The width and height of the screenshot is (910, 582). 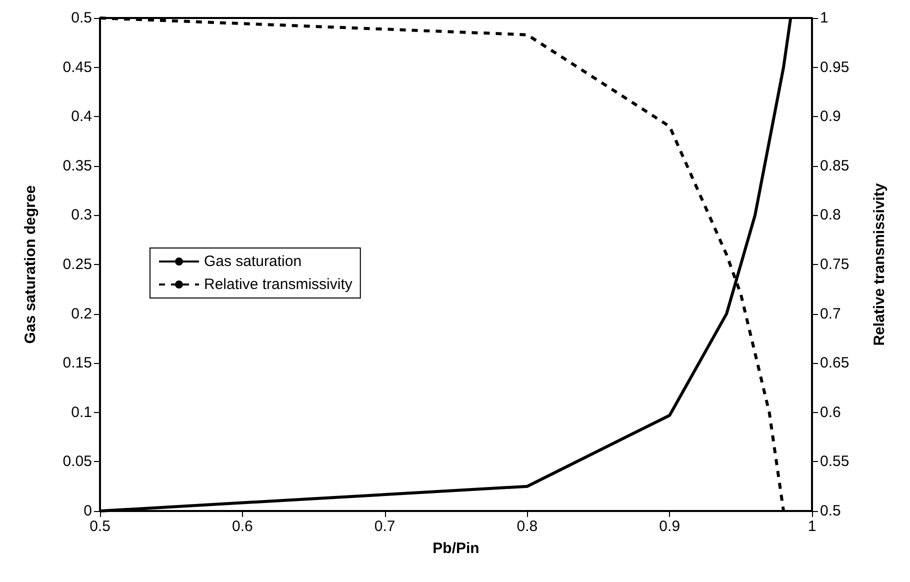 What do you see at coordinates (30, 264) in the screenshot?
I see `y-axis-title: Gas saturation degree` at bounding box center [30, 264].